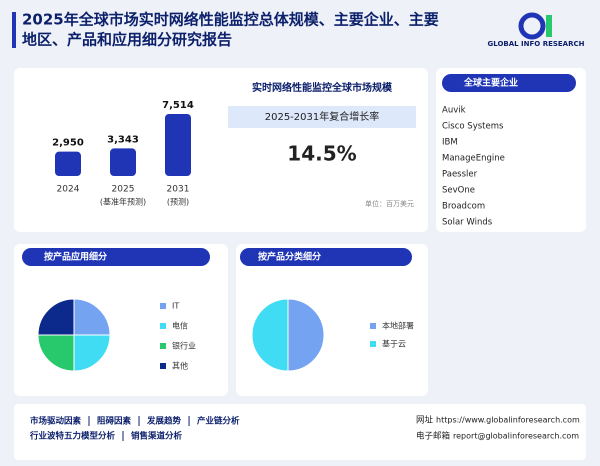  What do you see at coordinates (68, 190) in the screenshot?
I see `bar-category: 2024` at bounding box center [68, 190].